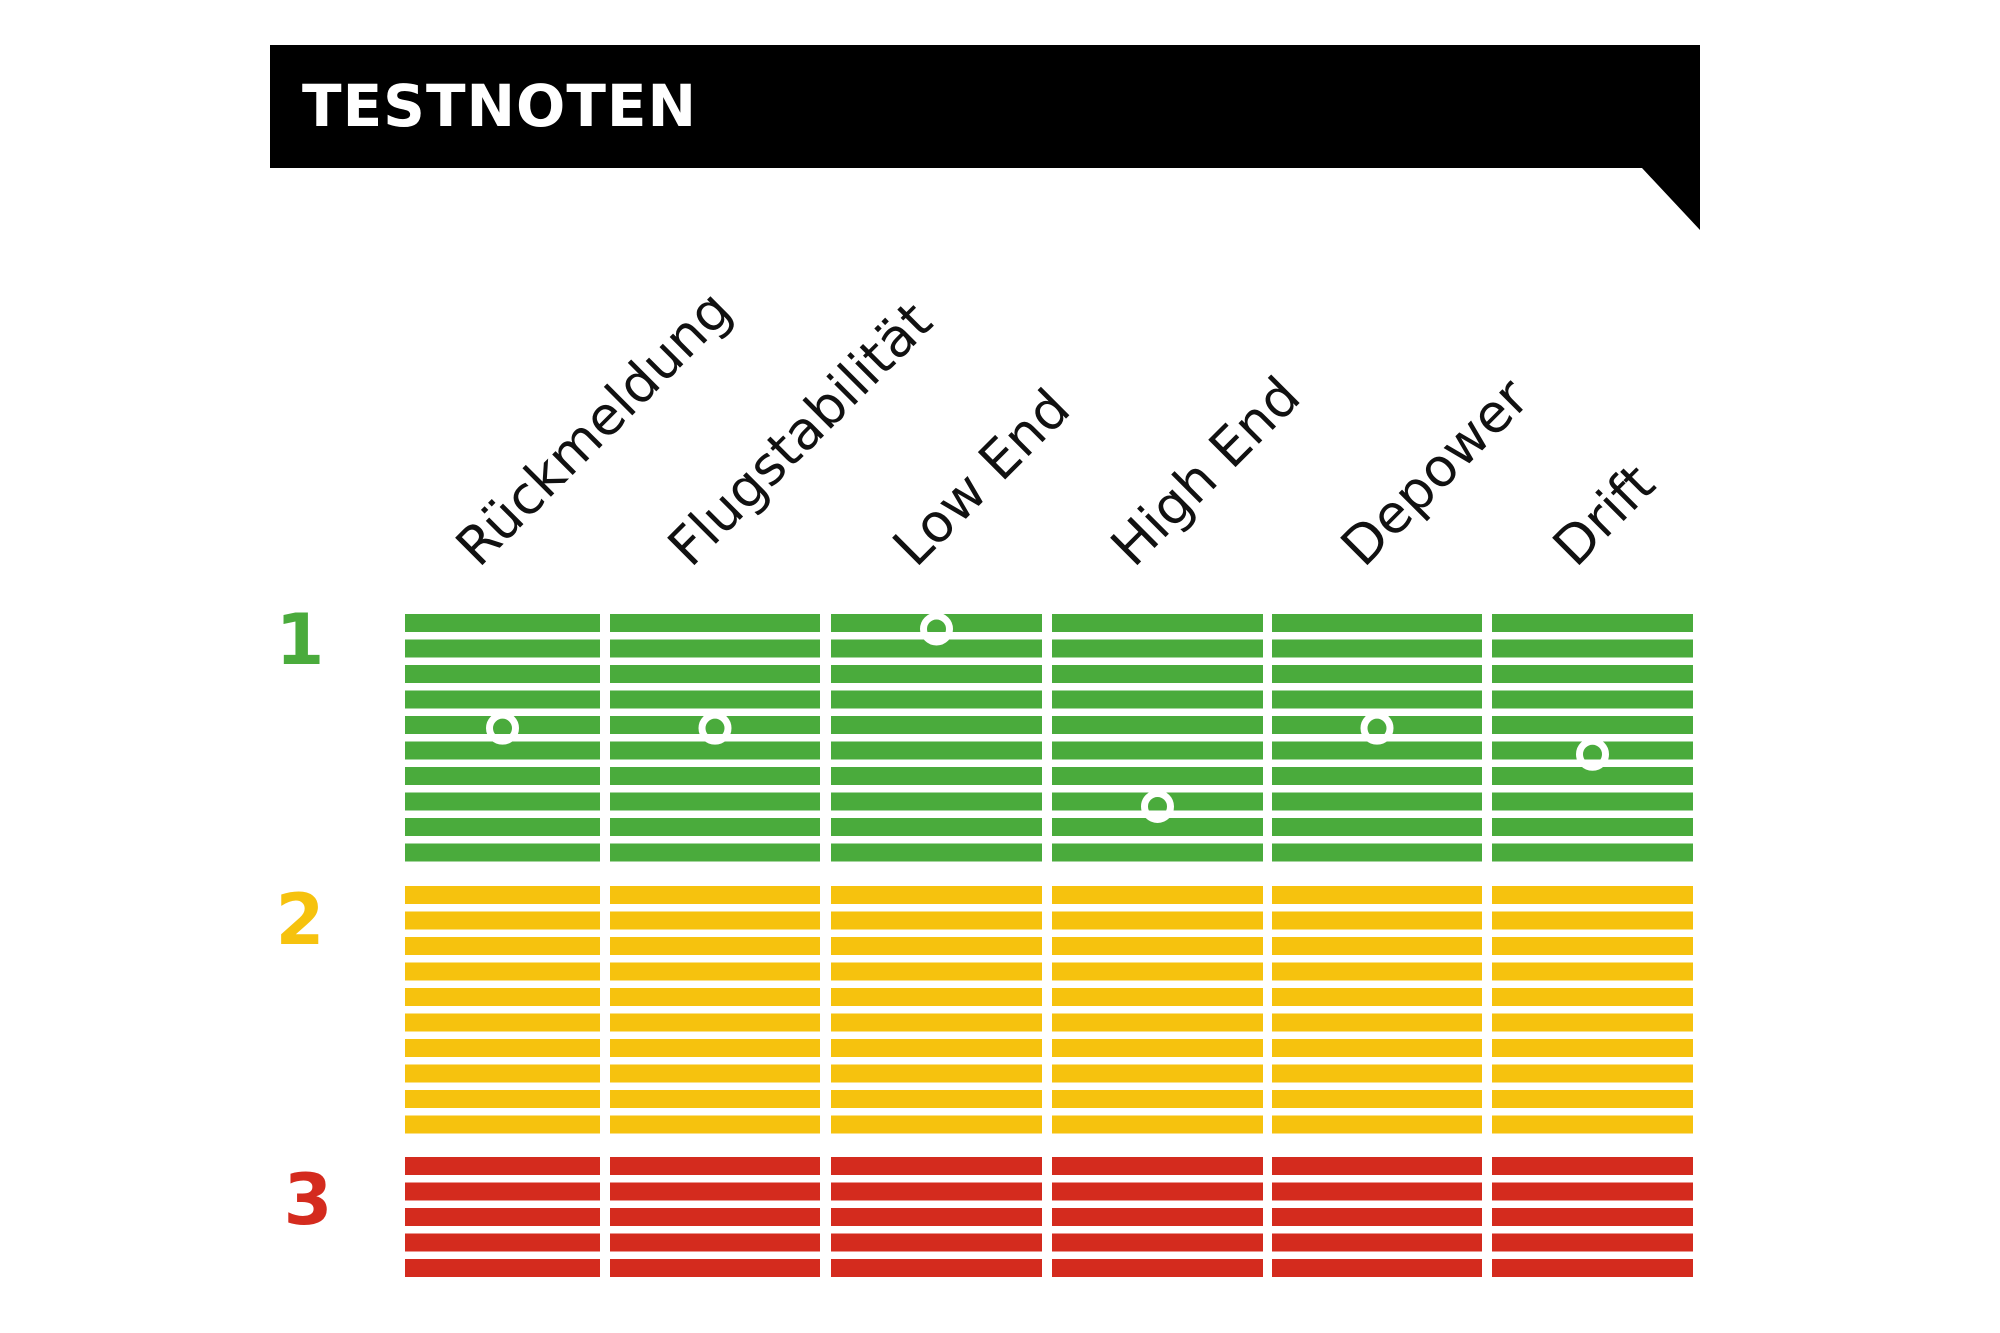 Image resolution: width=2000 pixels, height=1333 pixels. I want to click on markers, so click(1047, 717).